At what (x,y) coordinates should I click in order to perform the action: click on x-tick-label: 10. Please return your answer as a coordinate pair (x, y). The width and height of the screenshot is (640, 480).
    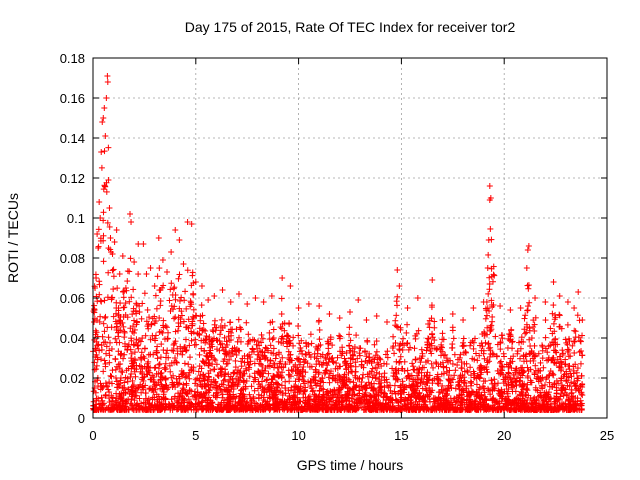
    Looking at the image, I should click on (298, 435).